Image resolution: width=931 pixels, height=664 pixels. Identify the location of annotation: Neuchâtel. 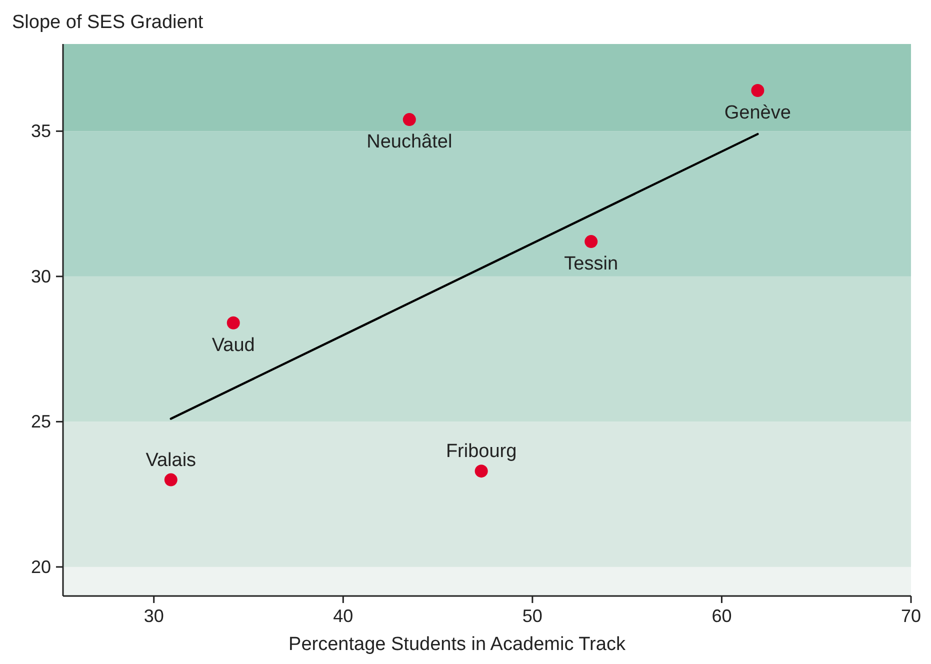
(409, 142).